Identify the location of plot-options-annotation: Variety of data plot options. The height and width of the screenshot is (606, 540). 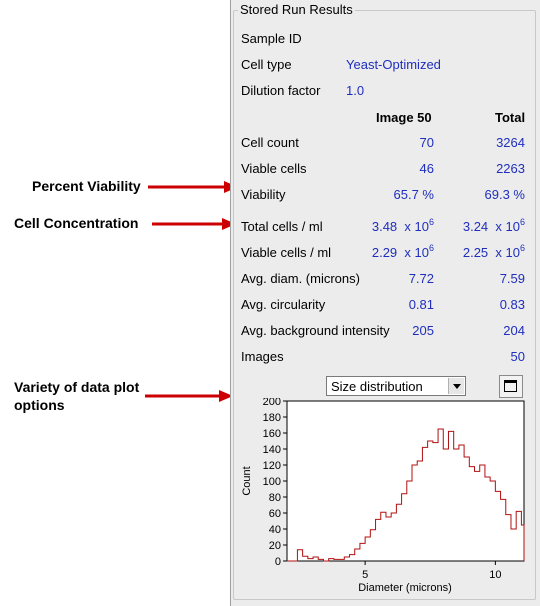
(76, 396).